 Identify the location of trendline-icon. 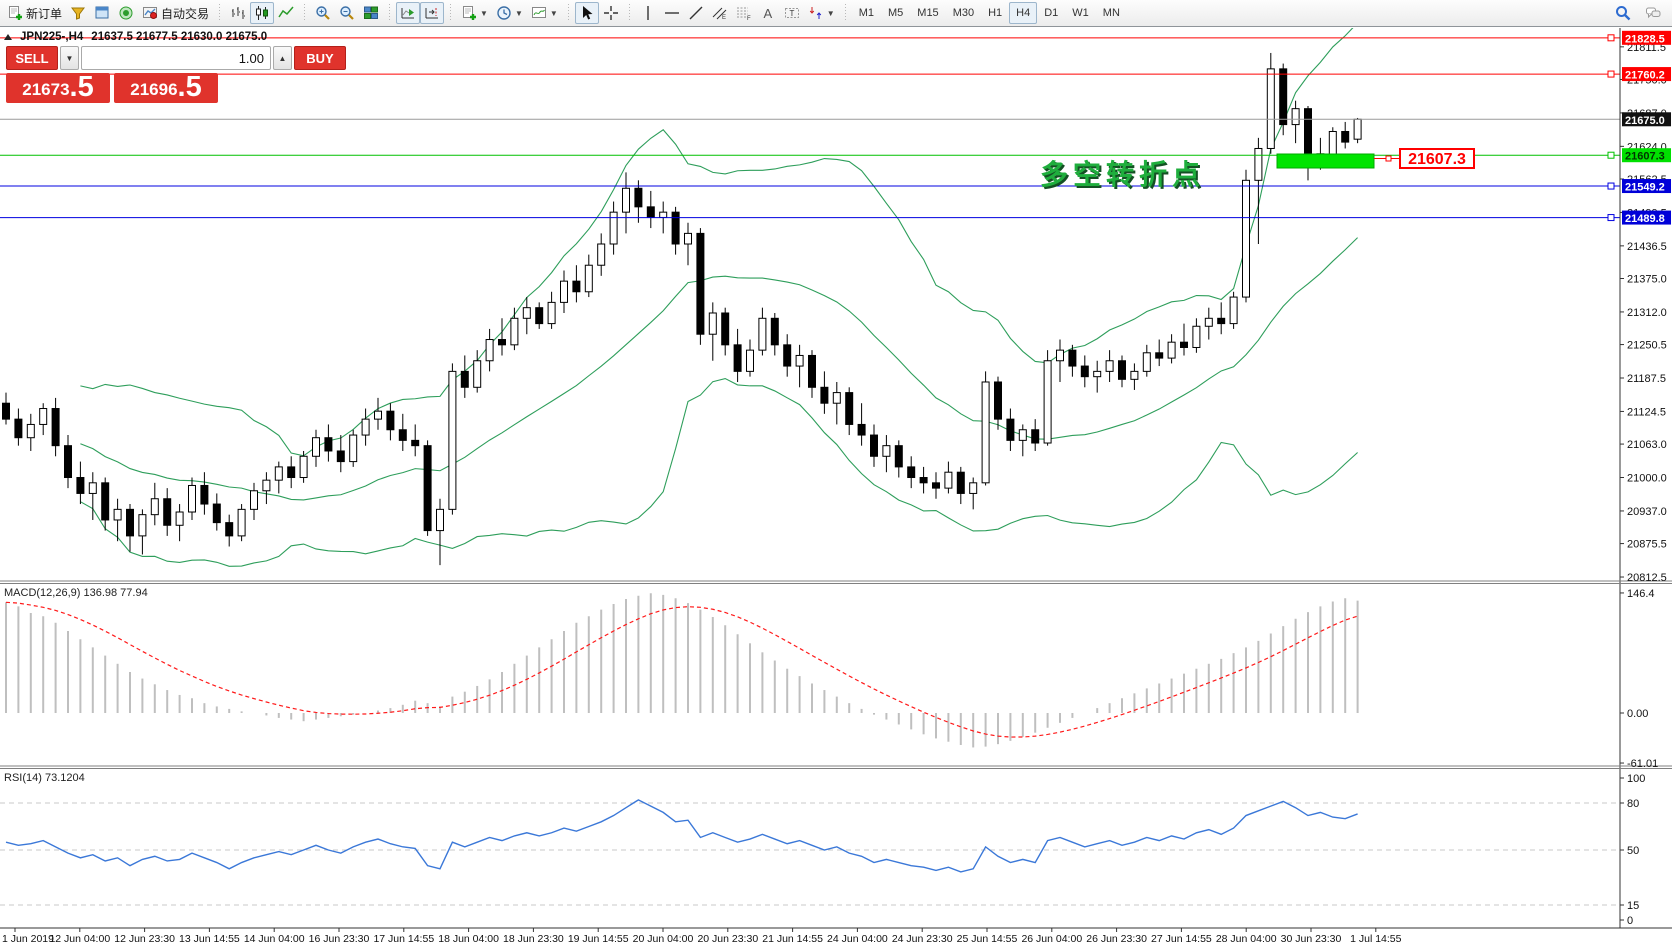
(696, 13).